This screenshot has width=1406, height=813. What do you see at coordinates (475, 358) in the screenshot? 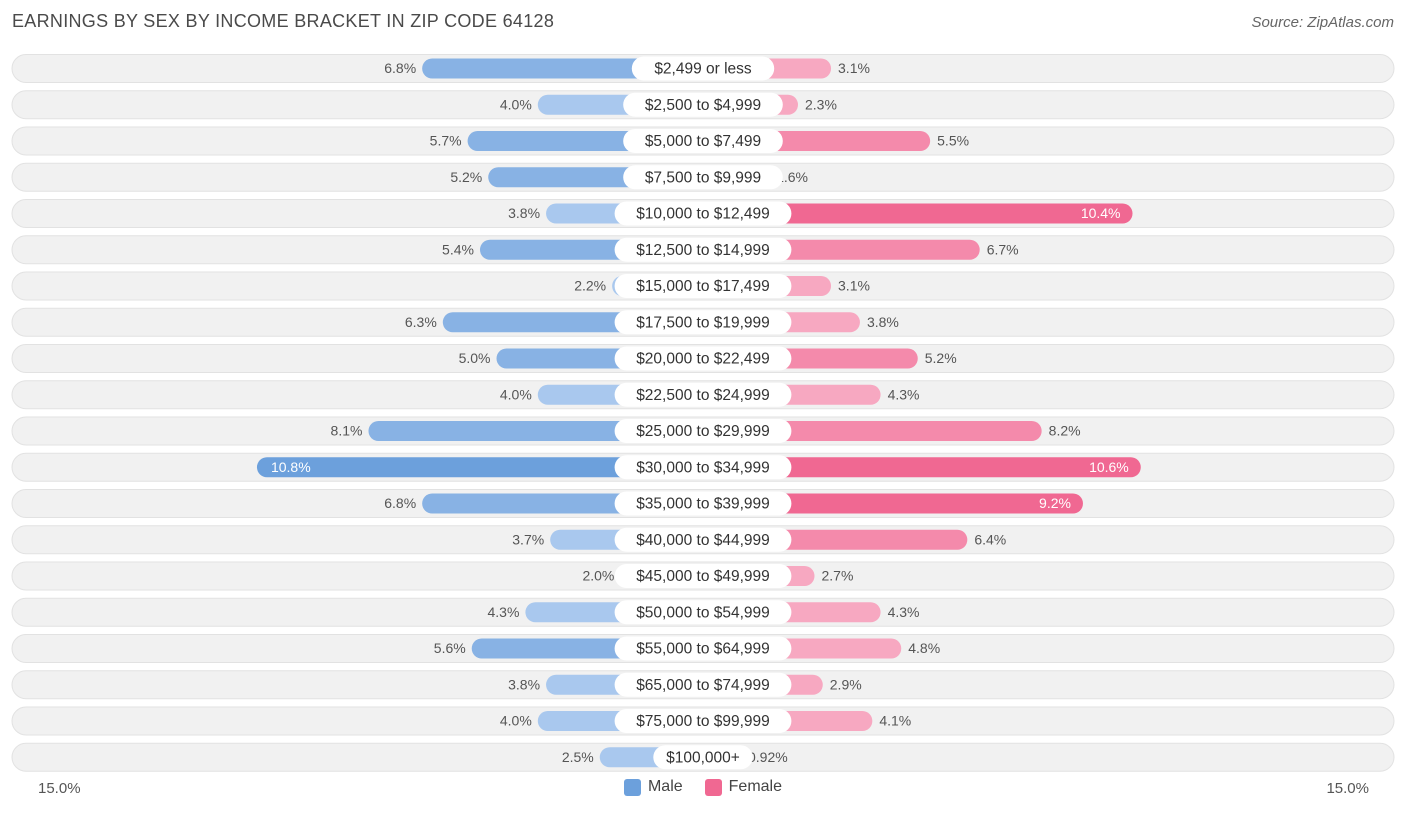
I see `value-label-male: 5.0%` at bounding box center [475, 358].